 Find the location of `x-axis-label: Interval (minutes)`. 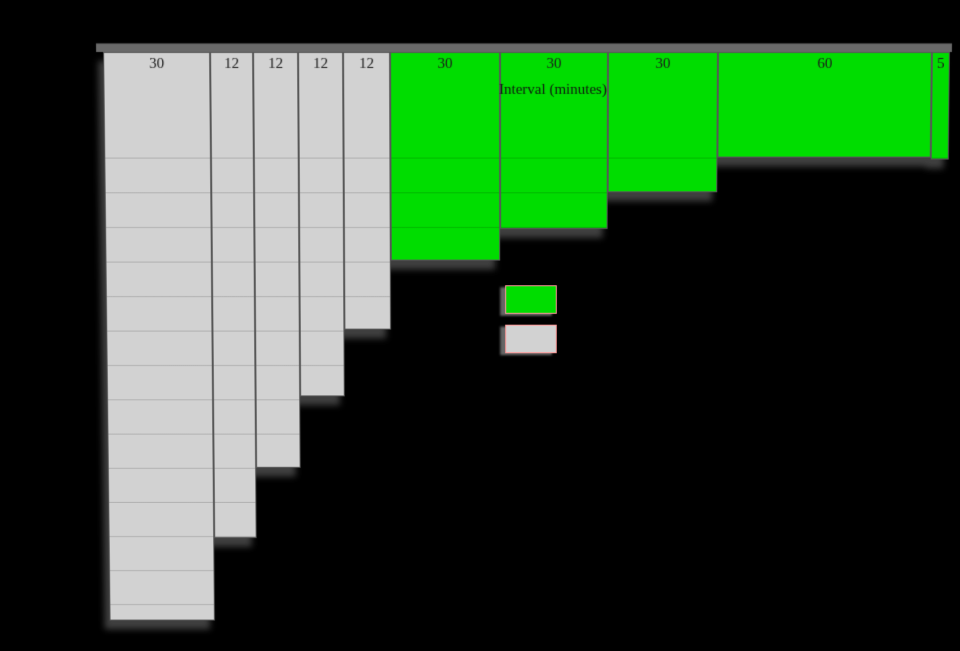

x-axis-label: Interval (minutes) is located at coordinates (553, 89).